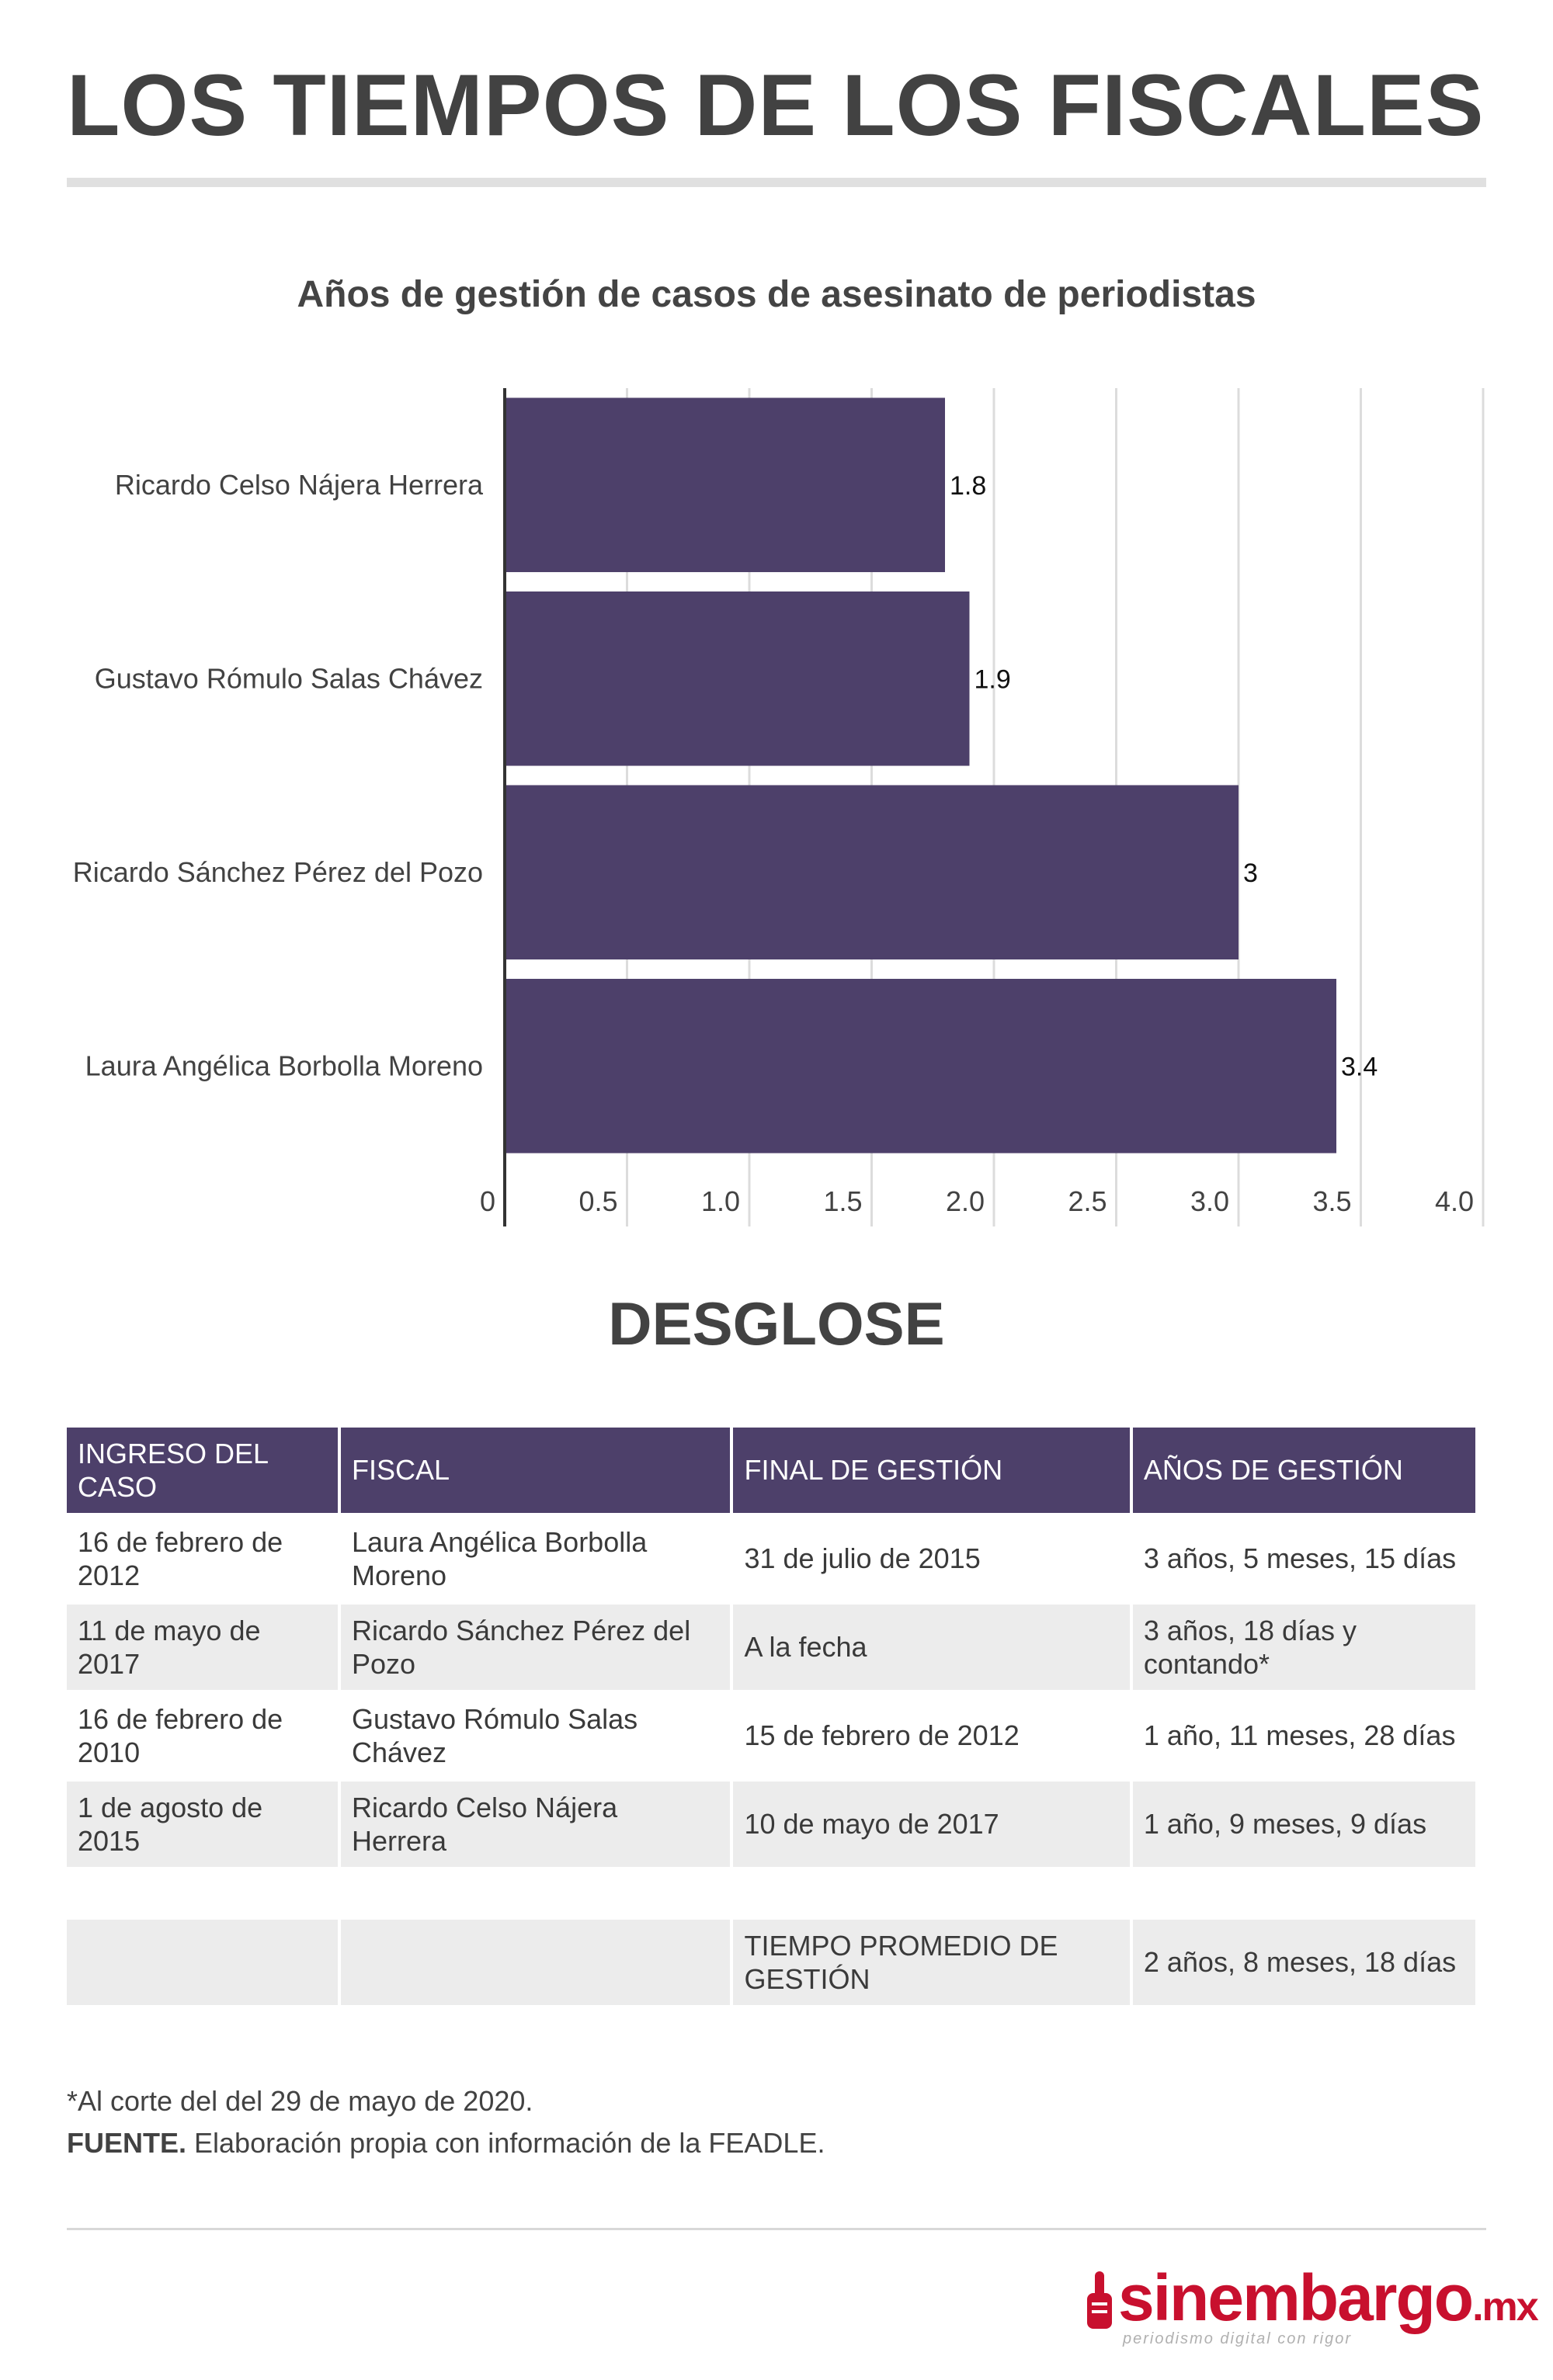  I want to click on tick-label: 1.5, so click(843, 1201).